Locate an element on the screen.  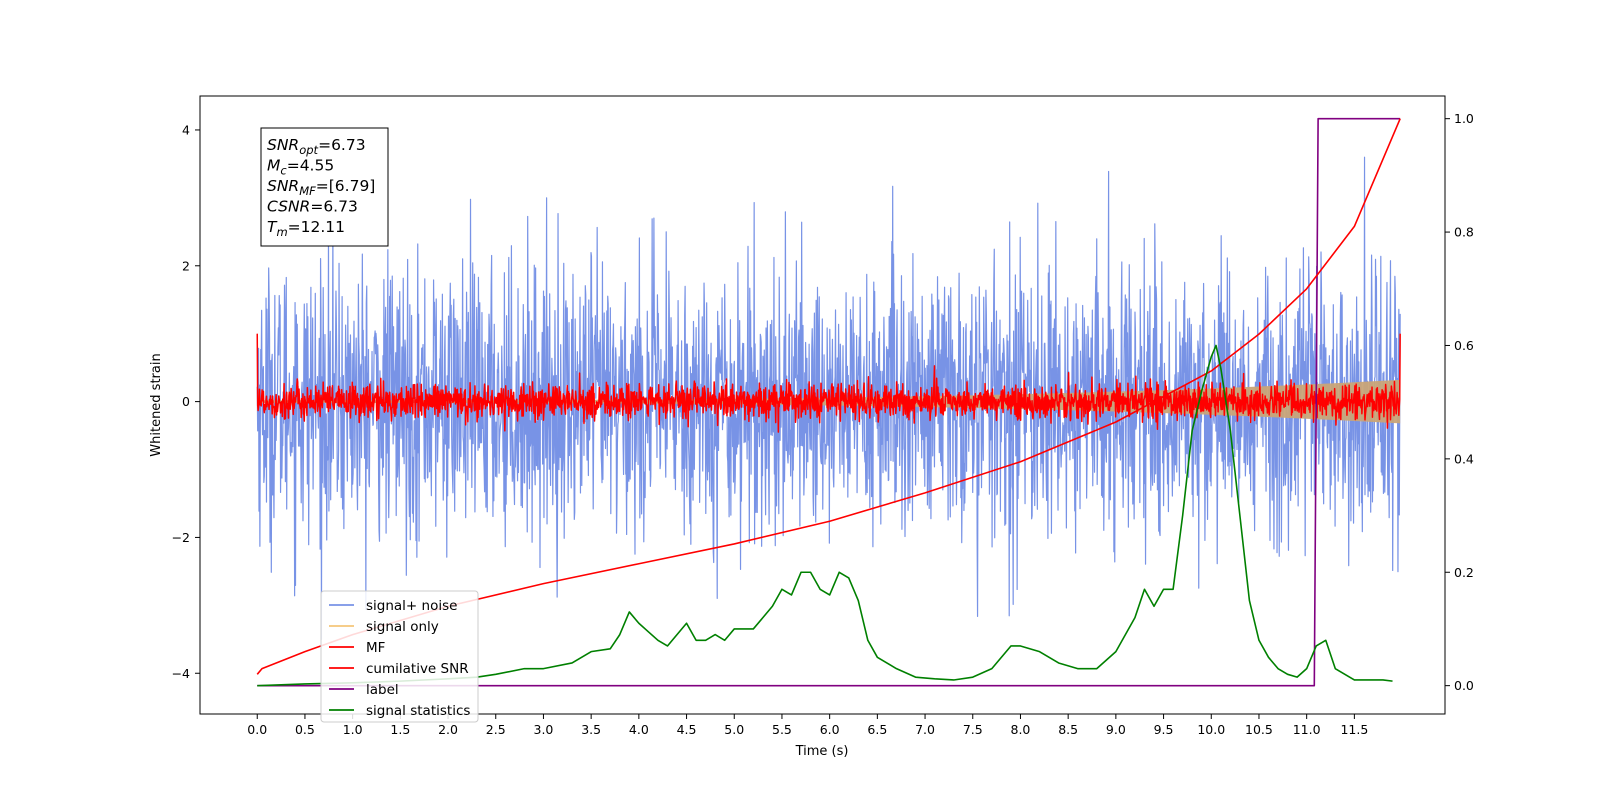
y-tick-label: 0 is located at coordinates (186, 401).